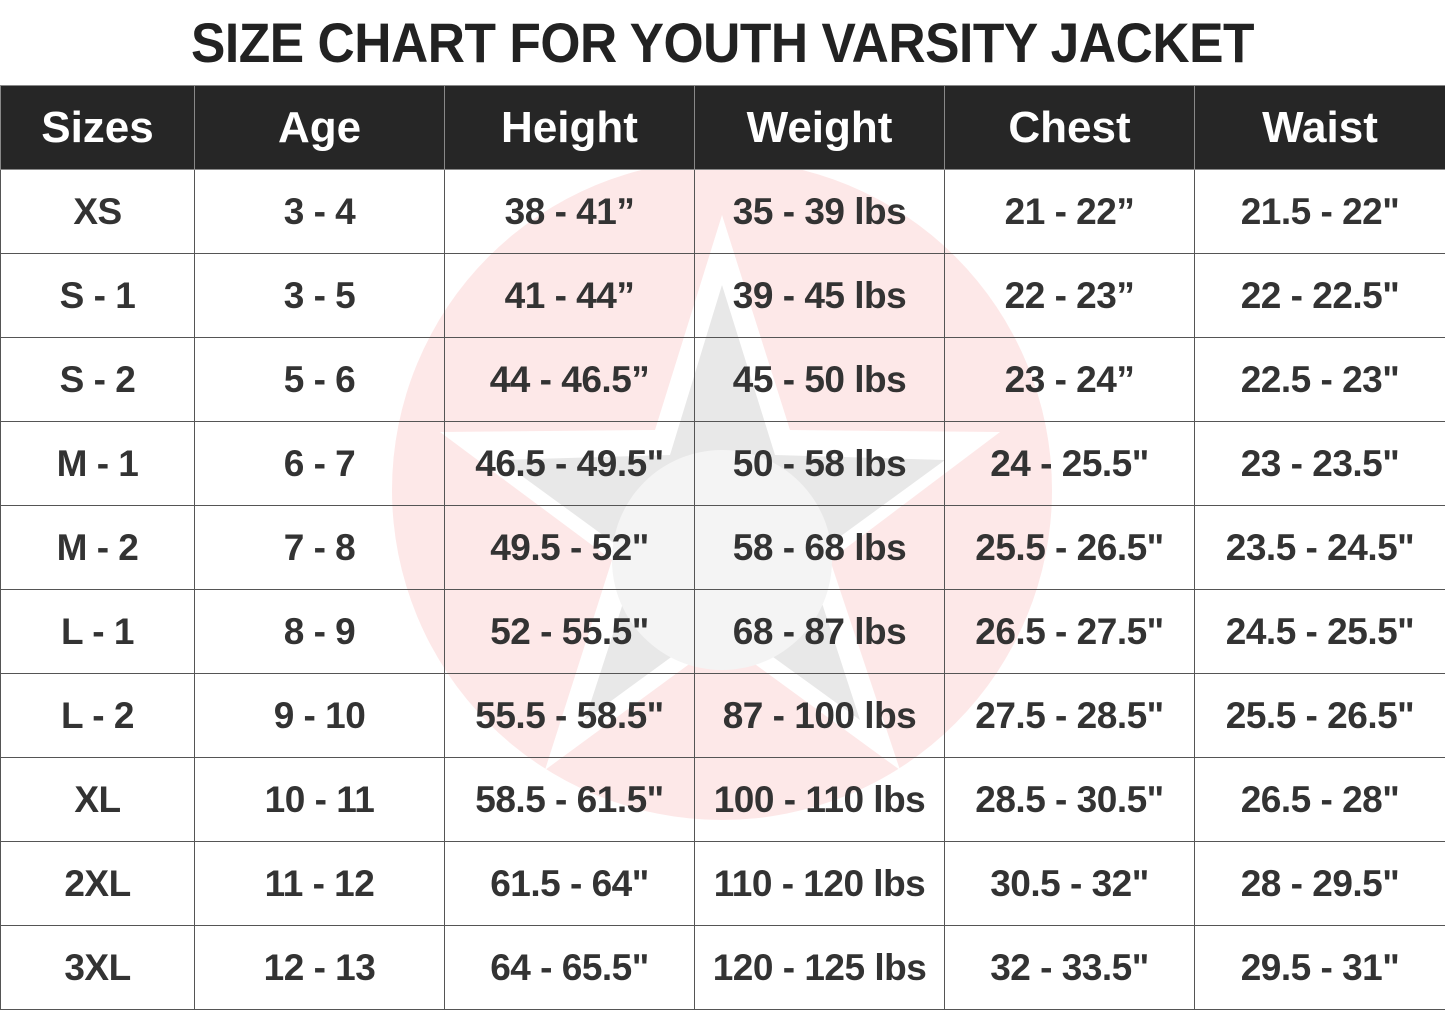 This screenshot has width=1445, height=1011. I want to click on cell-chest: 28.5 - 30.5", so click(1069, 799).